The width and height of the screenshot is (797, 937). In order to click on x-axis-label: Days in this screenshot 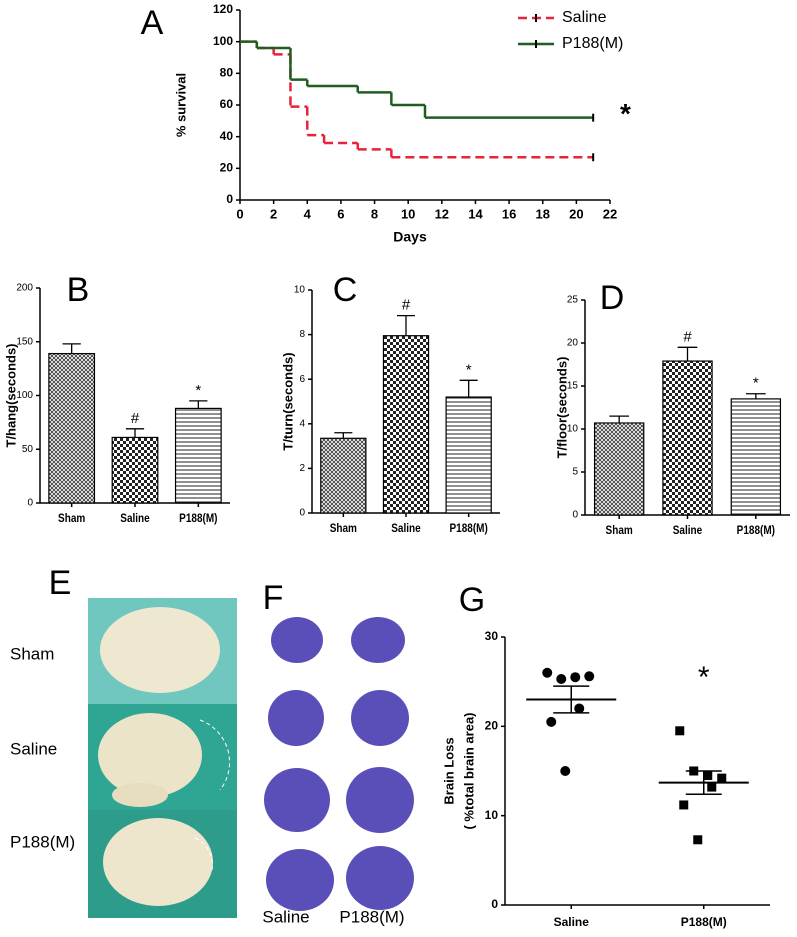, I will do `click(410, 237)`.